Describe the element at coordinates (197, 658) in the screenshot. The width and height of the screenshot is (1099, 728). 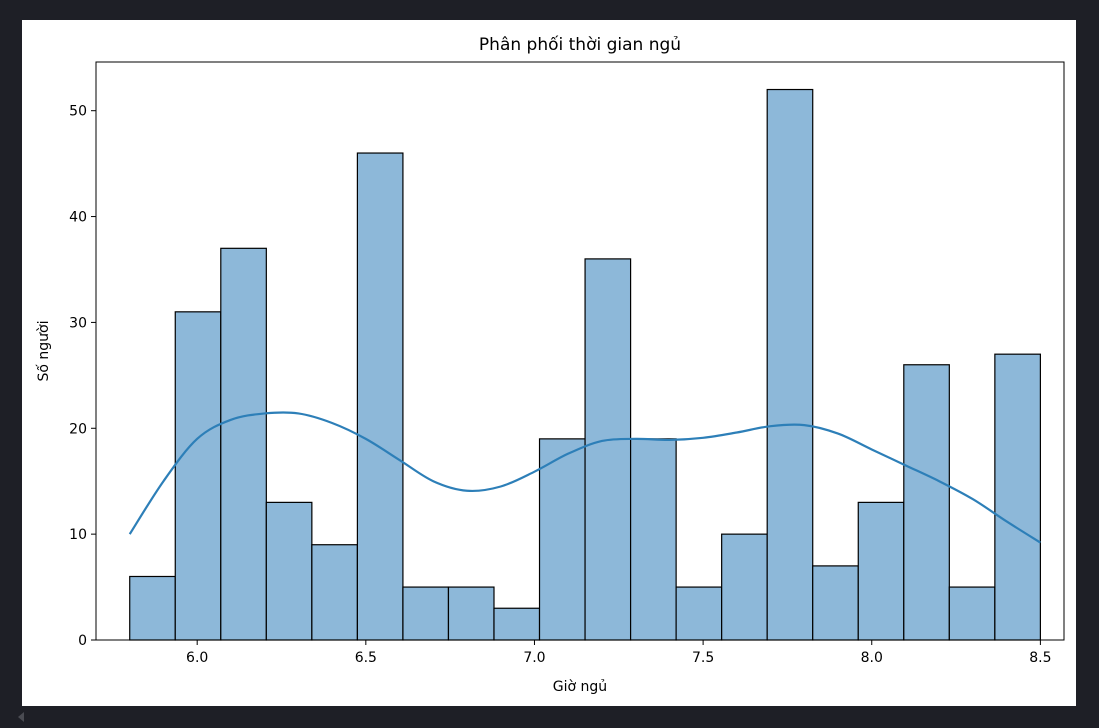
I see `x-tick-label: 6.0` at that location.